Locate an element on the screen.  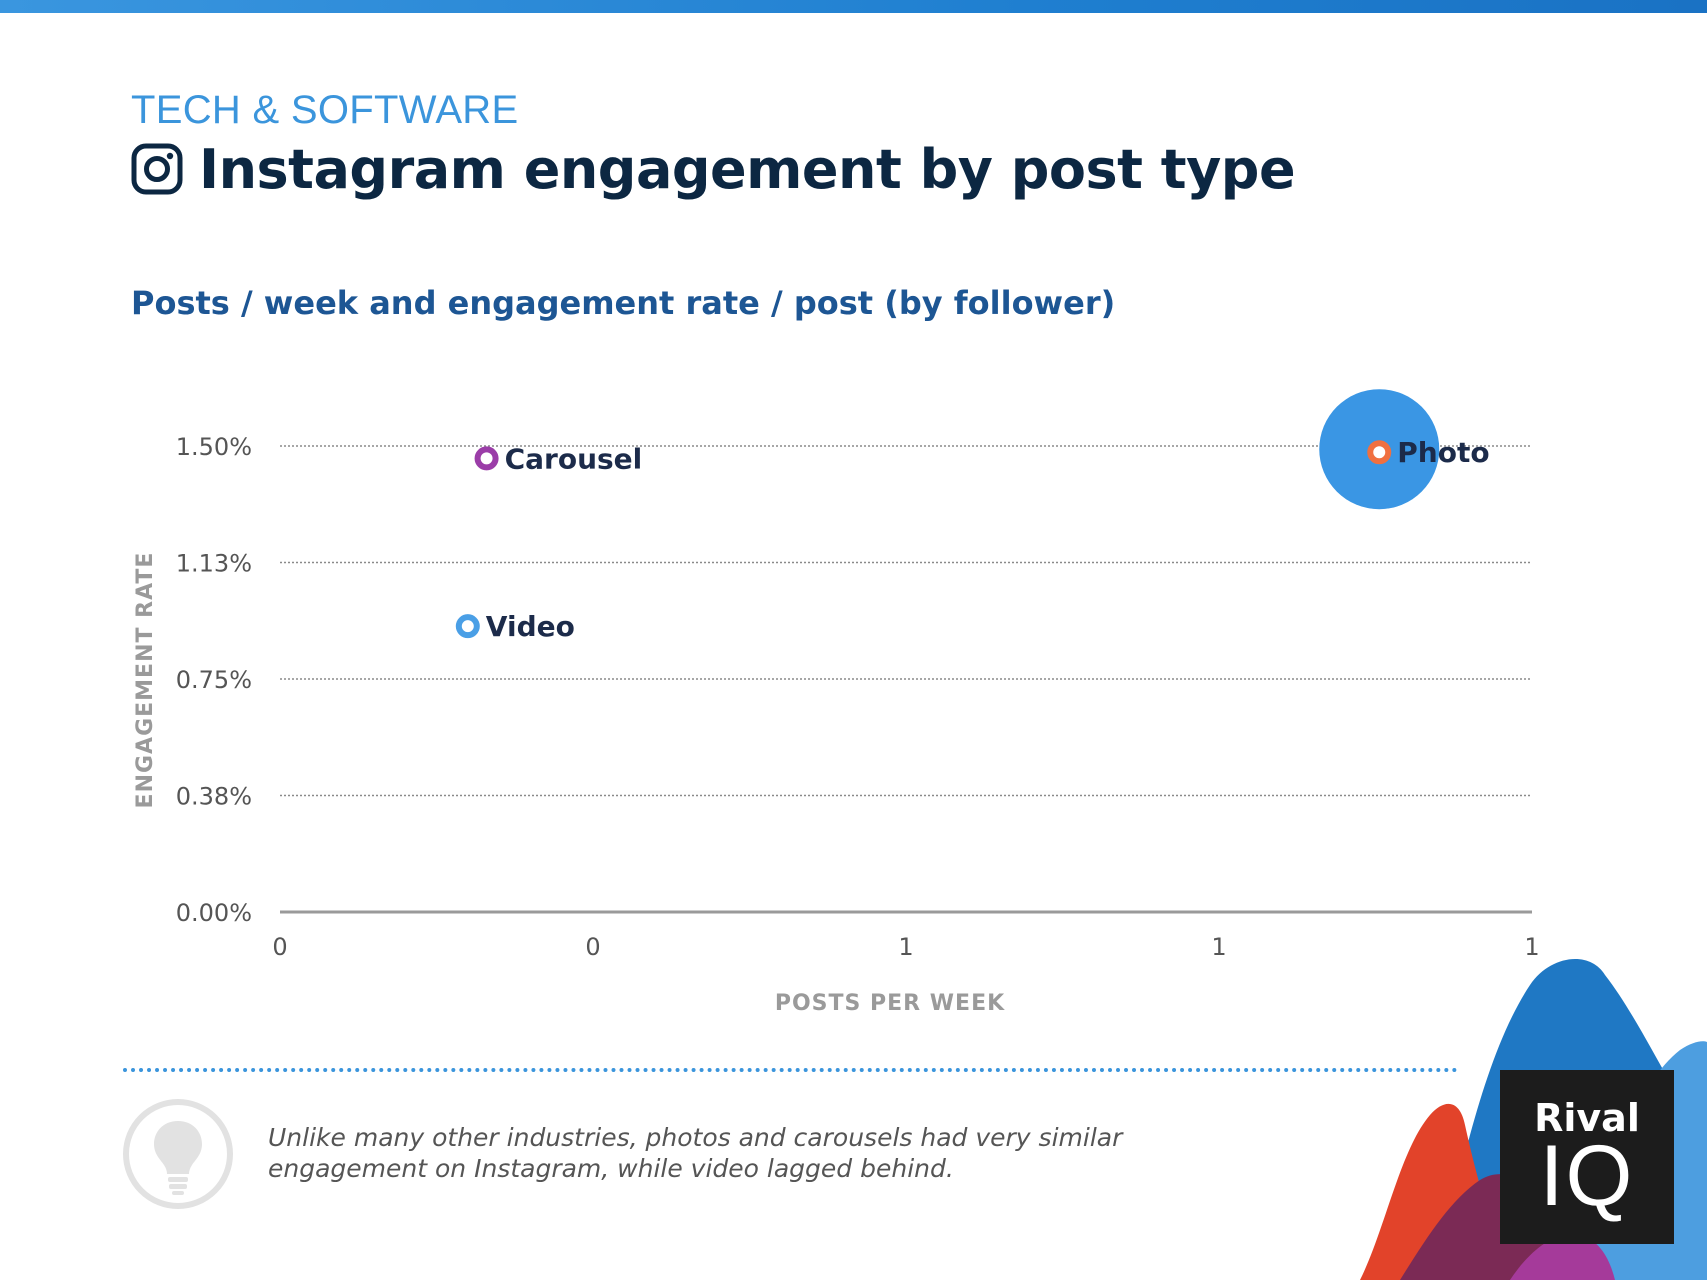
point-video is located at coordinates (467, 626).